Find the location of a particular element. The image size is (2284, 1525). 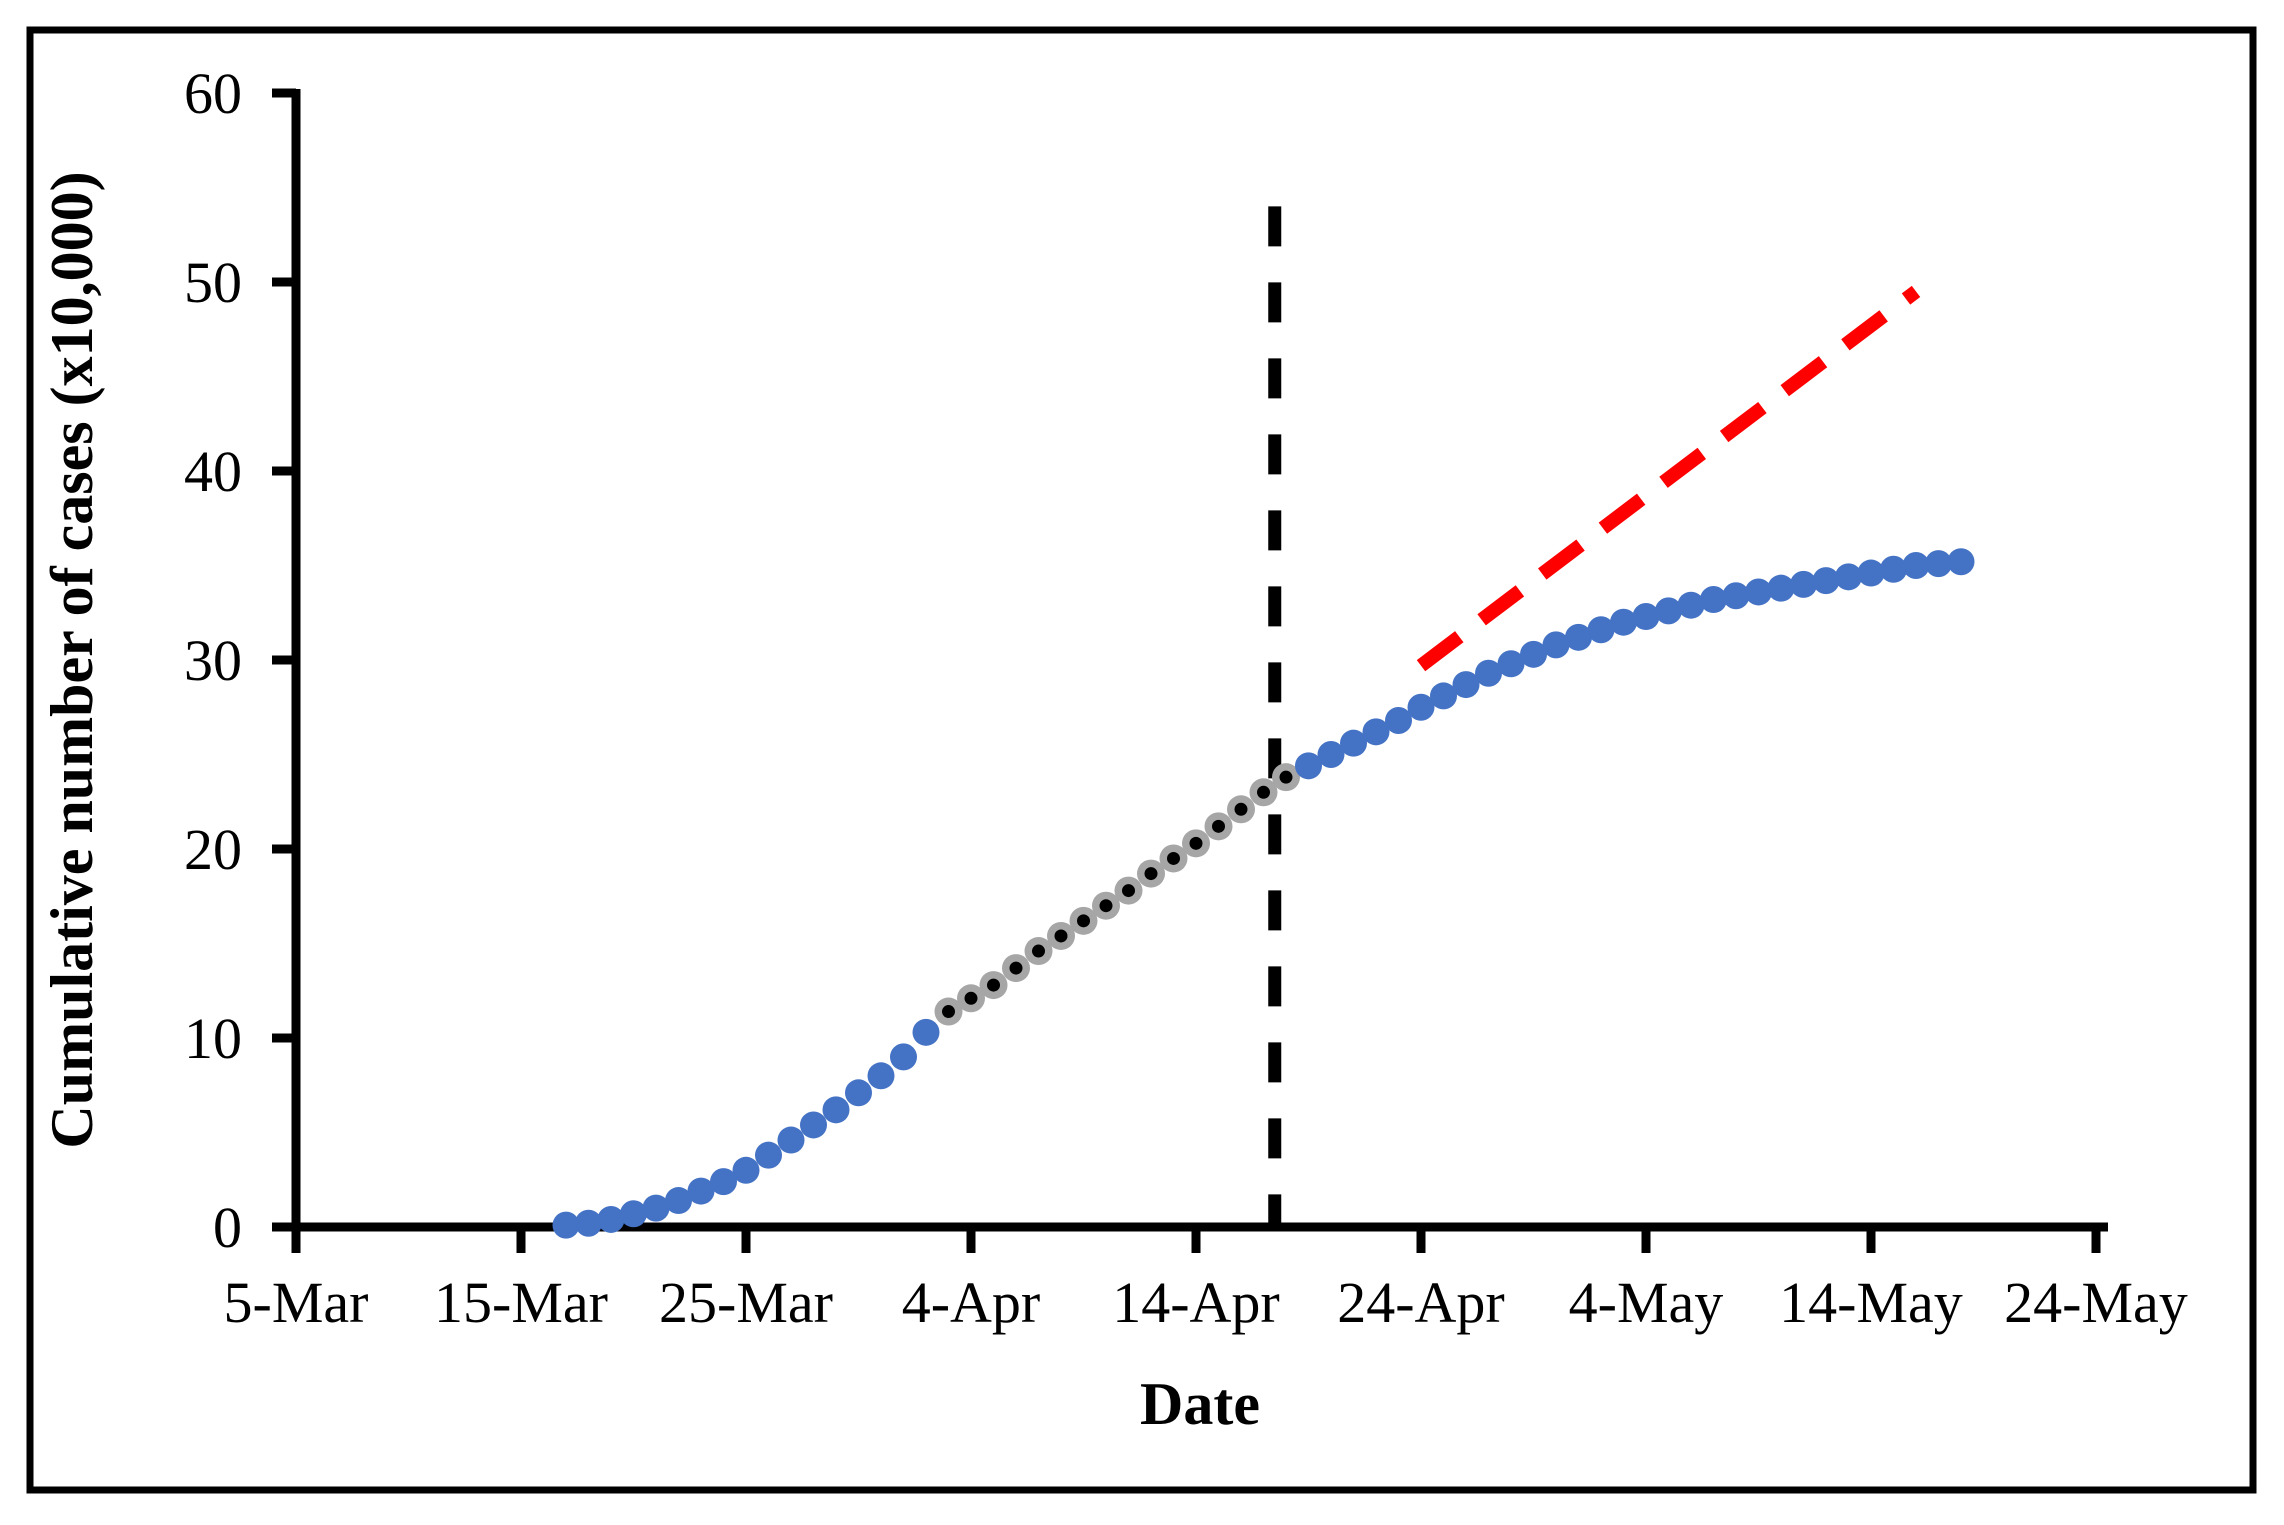

x-tick-label: 15-Mar is located at coordinates (521, 1302).